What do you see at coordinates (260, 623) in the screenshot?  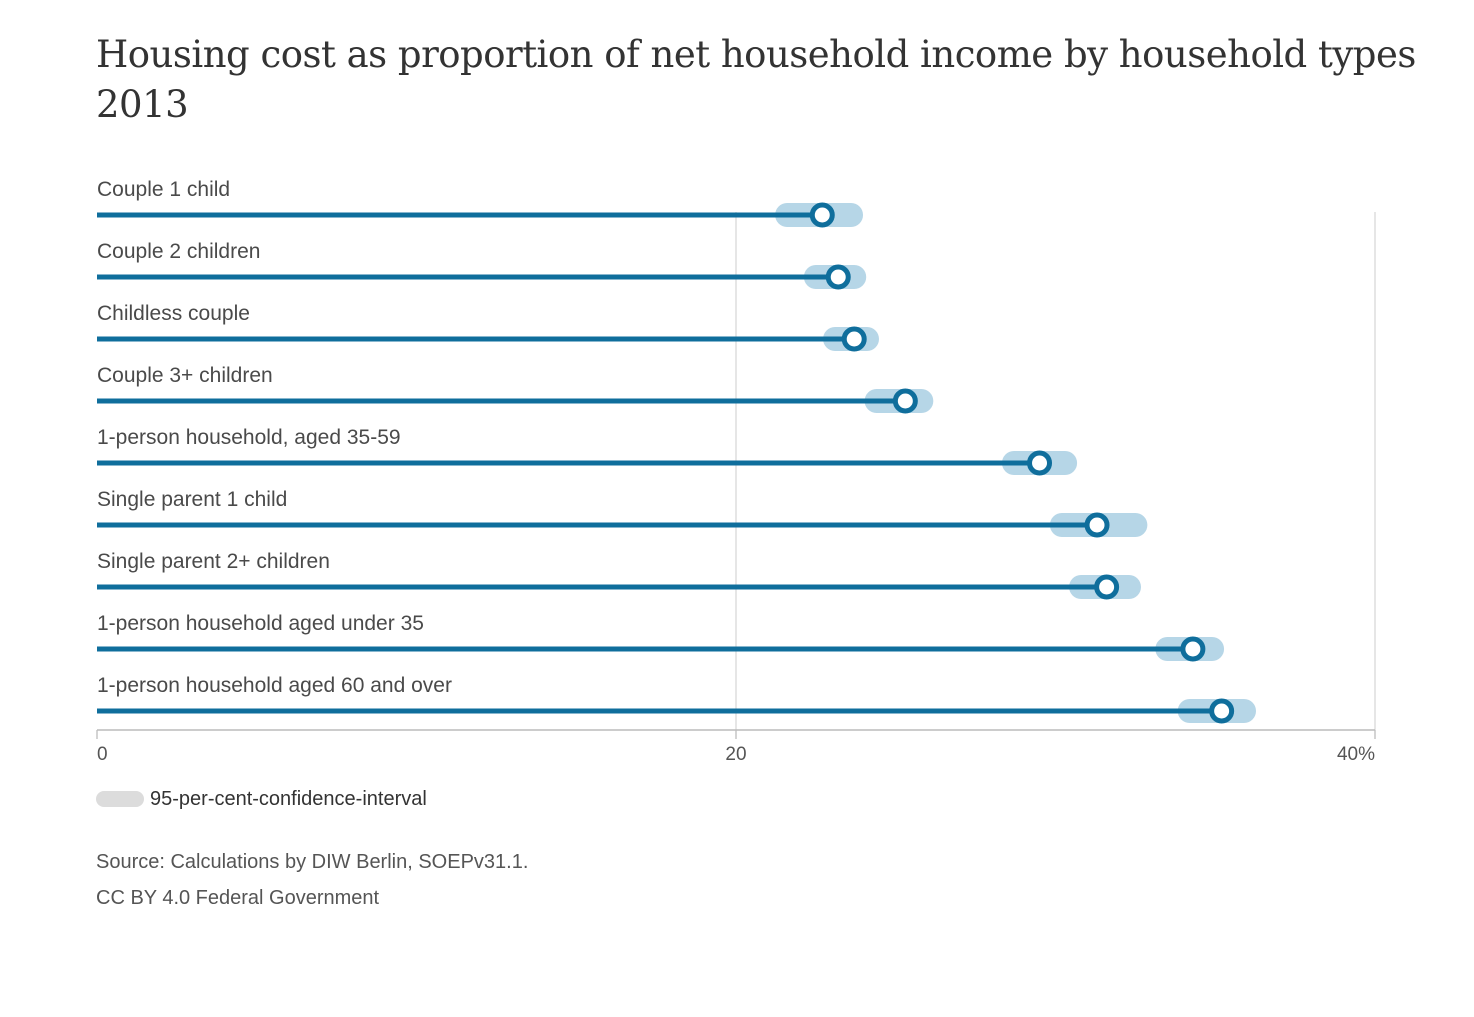 I see `category-label: 1-person household aged under 35` at bounding box center [260, 623].